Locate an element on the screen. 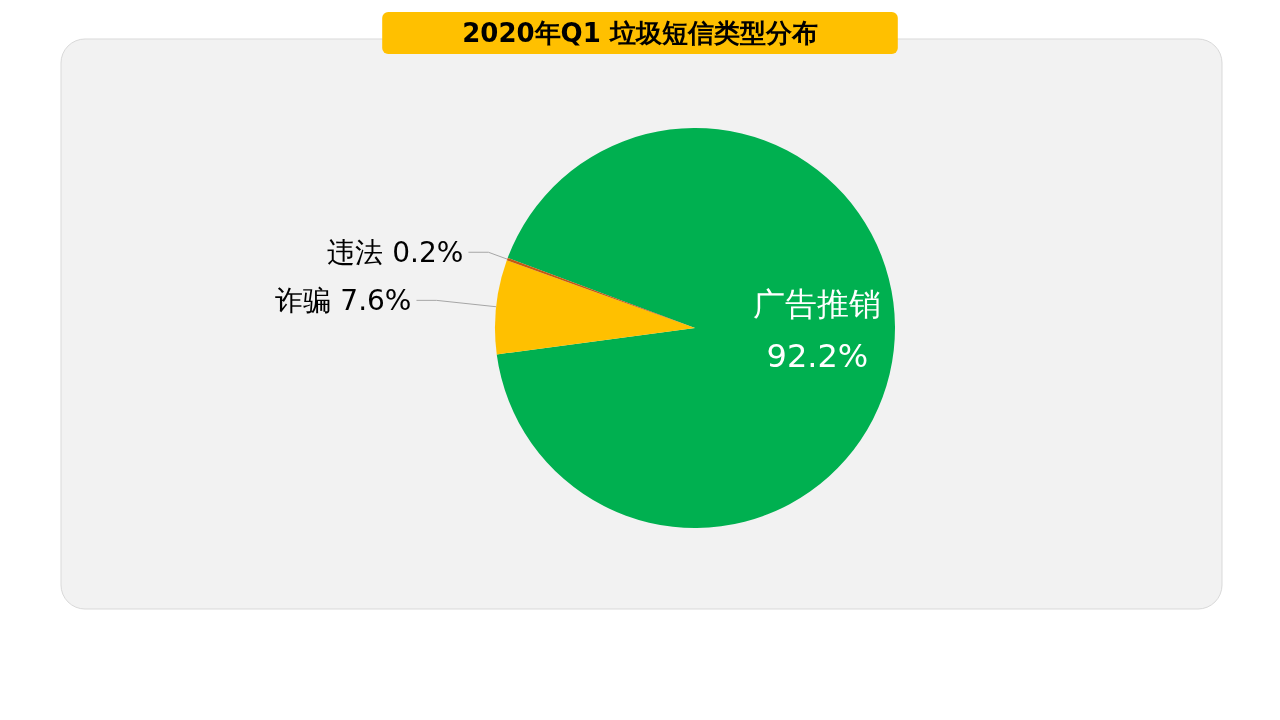 The width and height of the screenshot is (1280, 720). slice-label: 广告推销 is located at coordinates (817, 303).